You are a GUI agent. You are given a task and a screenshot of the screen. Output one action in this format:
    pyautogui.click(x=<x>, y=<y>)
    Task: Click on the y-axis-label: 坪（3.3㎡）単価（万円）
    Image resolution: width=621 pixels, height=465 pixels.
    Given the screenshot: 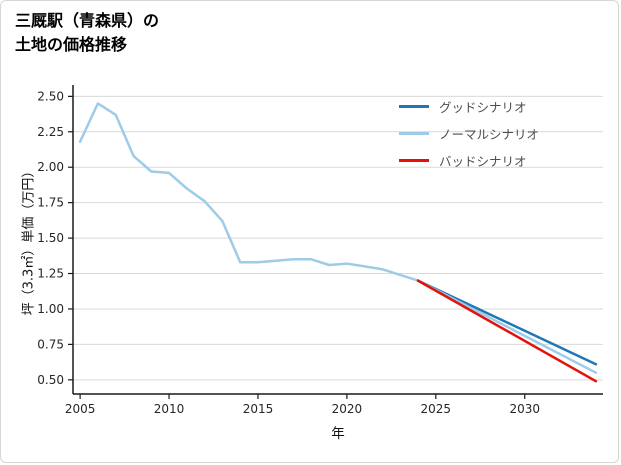 What is the action you would take?
    pyautogui.click(x=29, y=240)
    